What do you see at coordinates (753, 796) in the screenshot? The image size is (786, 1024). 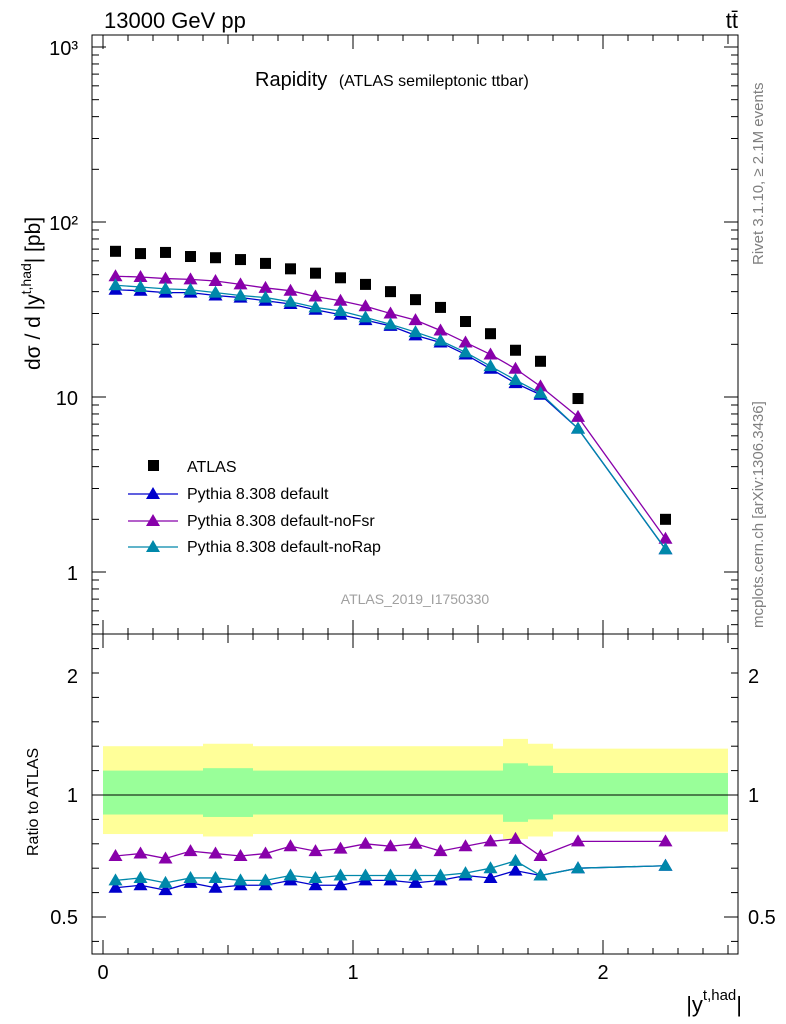 I see `ratio-y-tick-right-1: 1` at bounding box center [753, 796].